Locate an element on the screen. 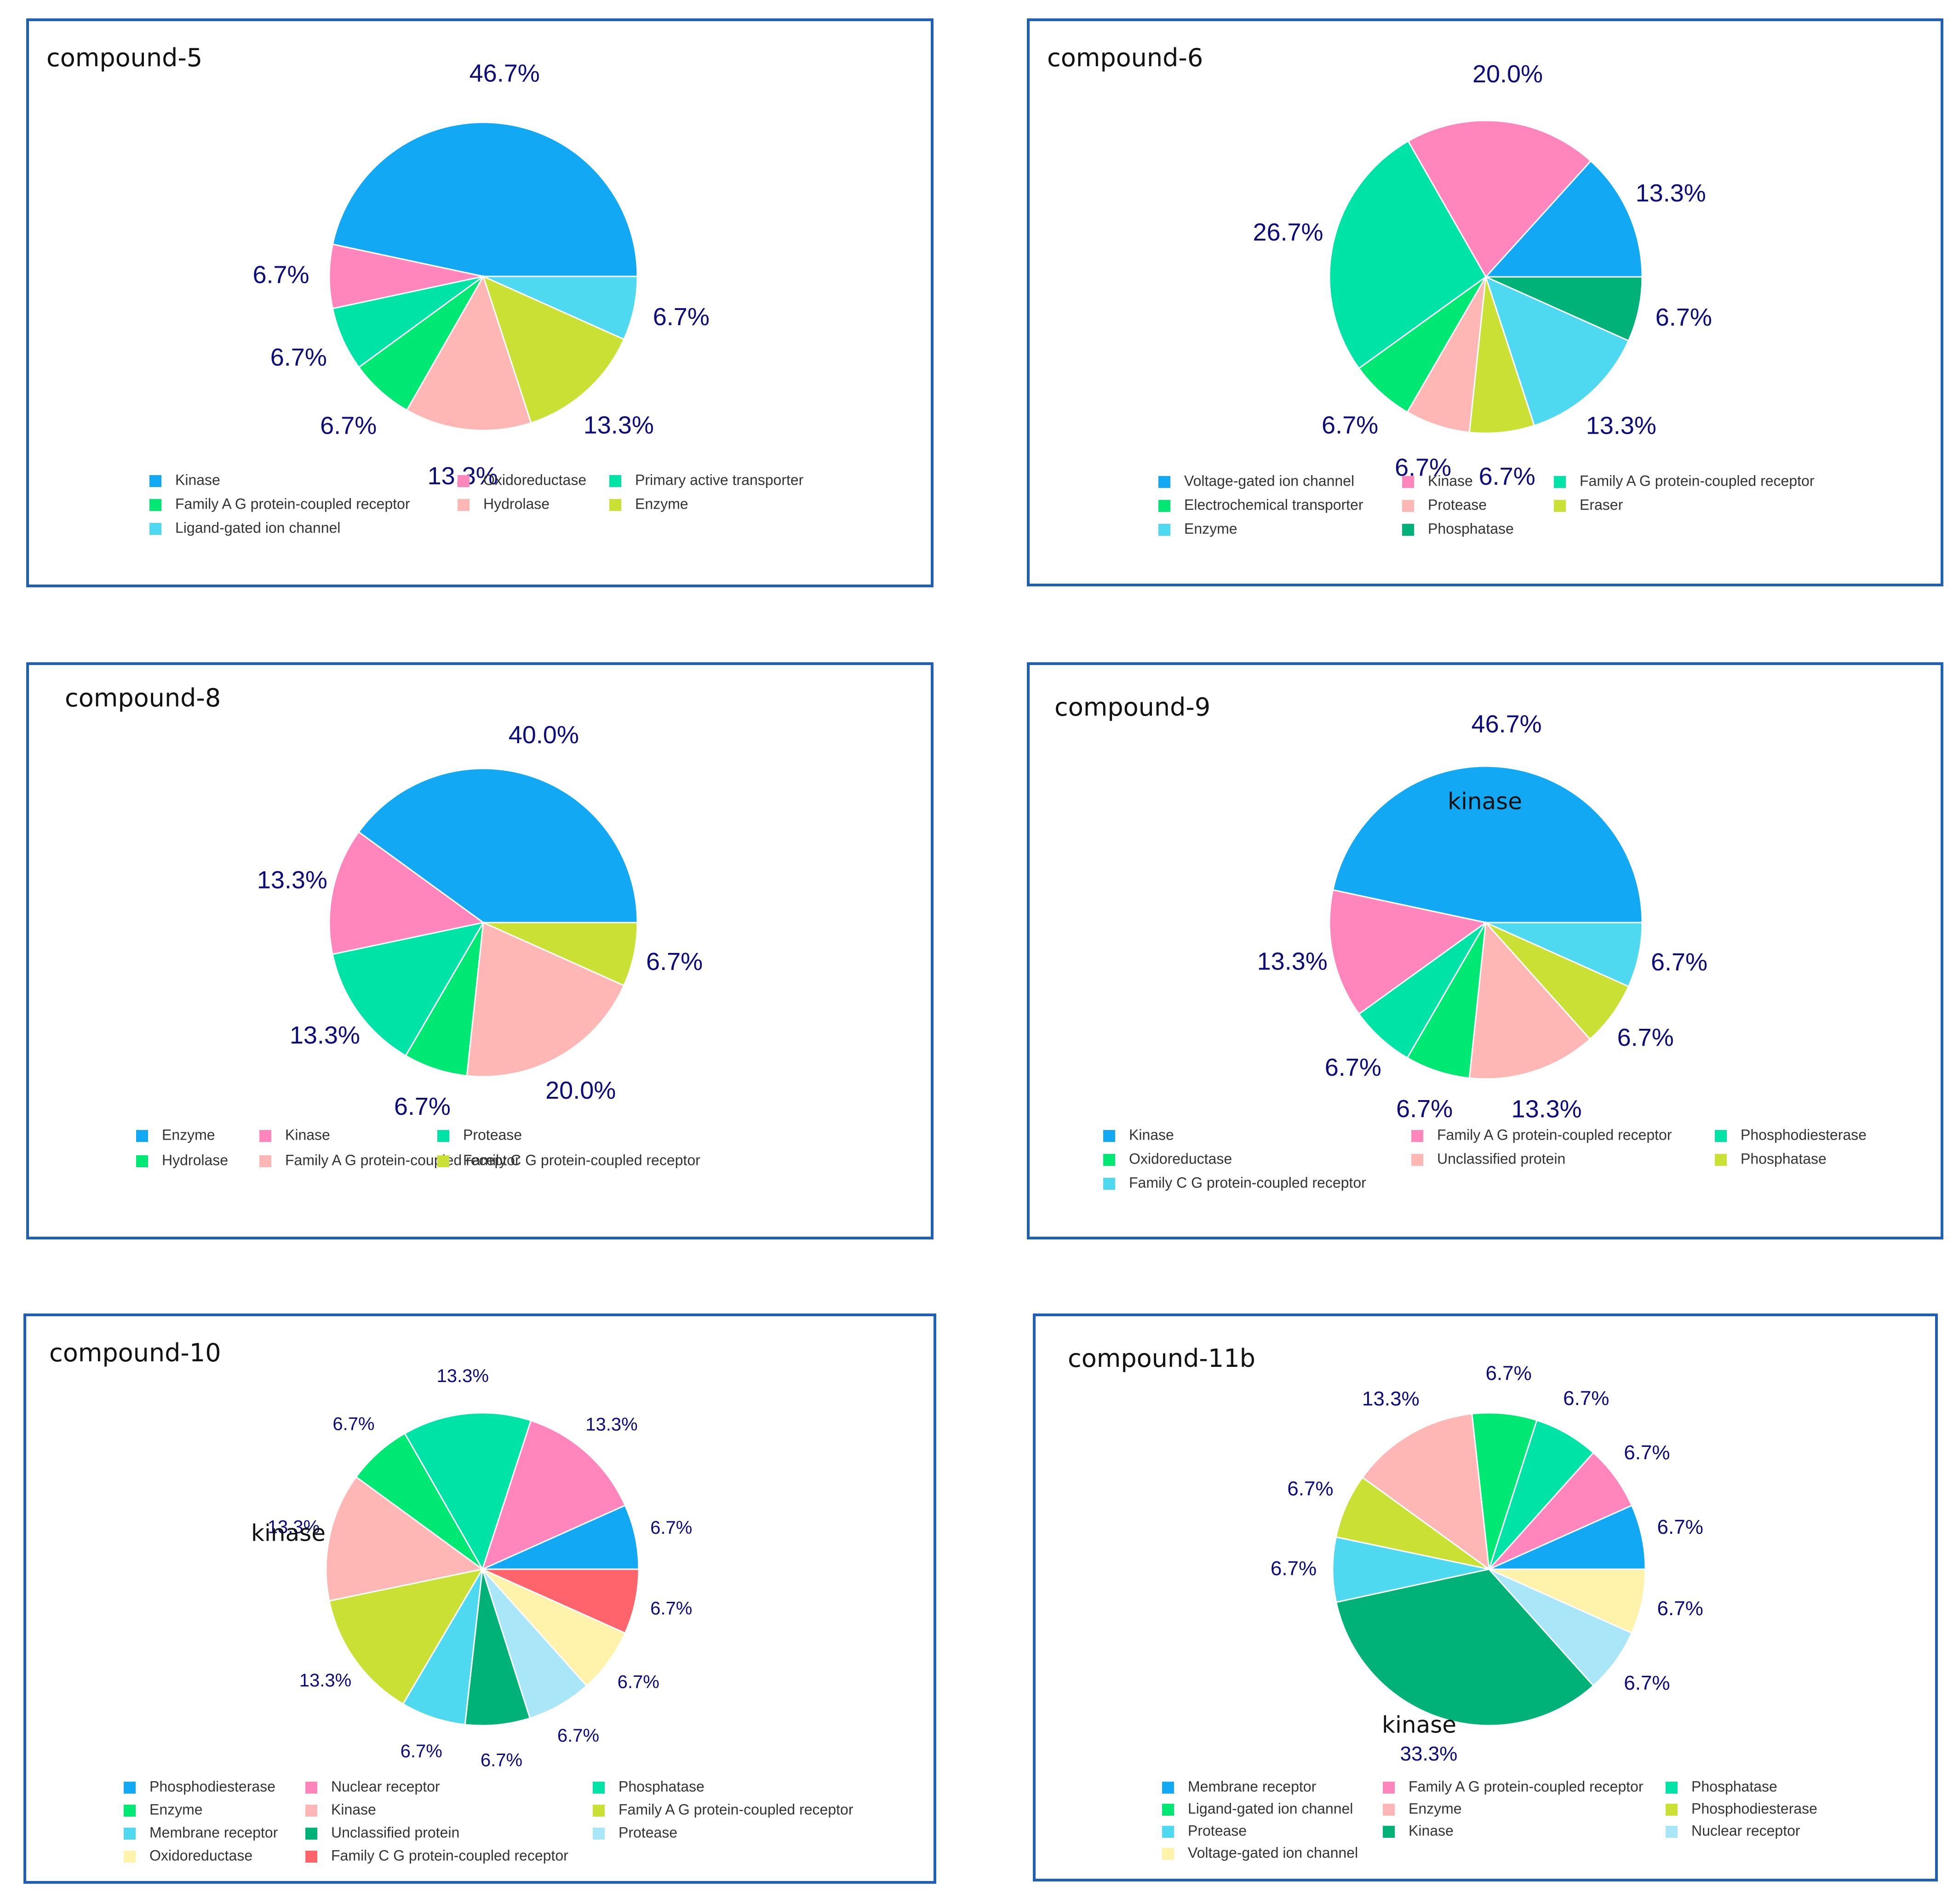 The image size is (1959, 1904). legend-label: Eraser is located at coordinates (1602, 504).